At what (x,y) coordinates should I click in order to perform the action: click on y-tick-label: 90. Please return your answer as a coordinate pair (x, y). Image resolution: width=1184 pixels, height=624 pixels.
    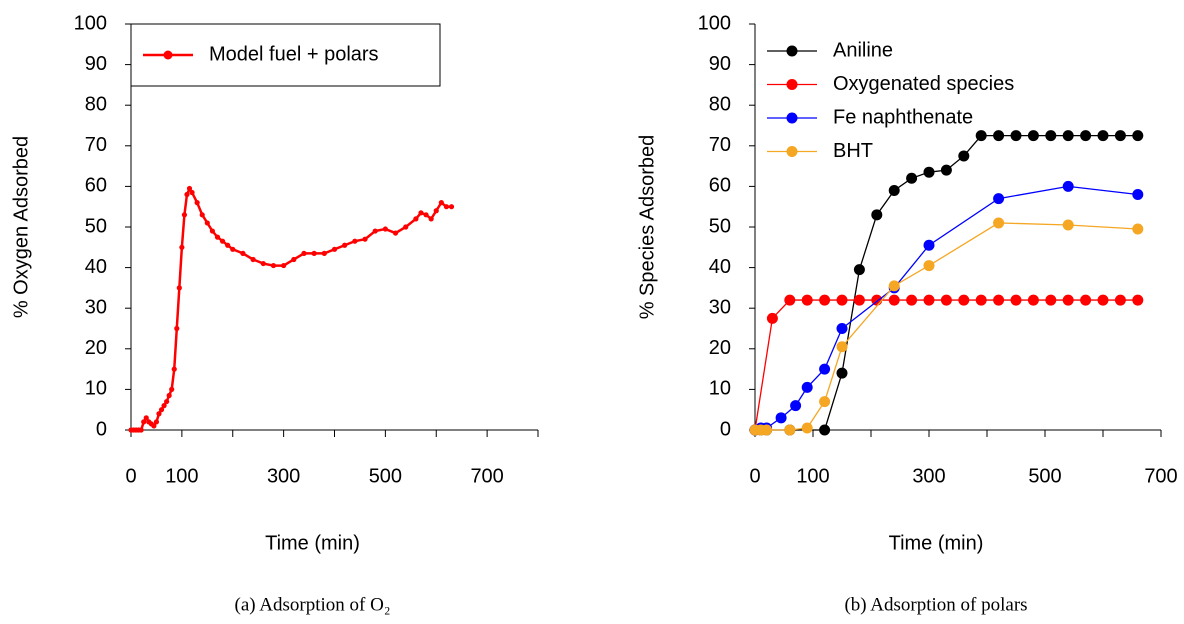
    Looking at the image, I should click on (96, 64).